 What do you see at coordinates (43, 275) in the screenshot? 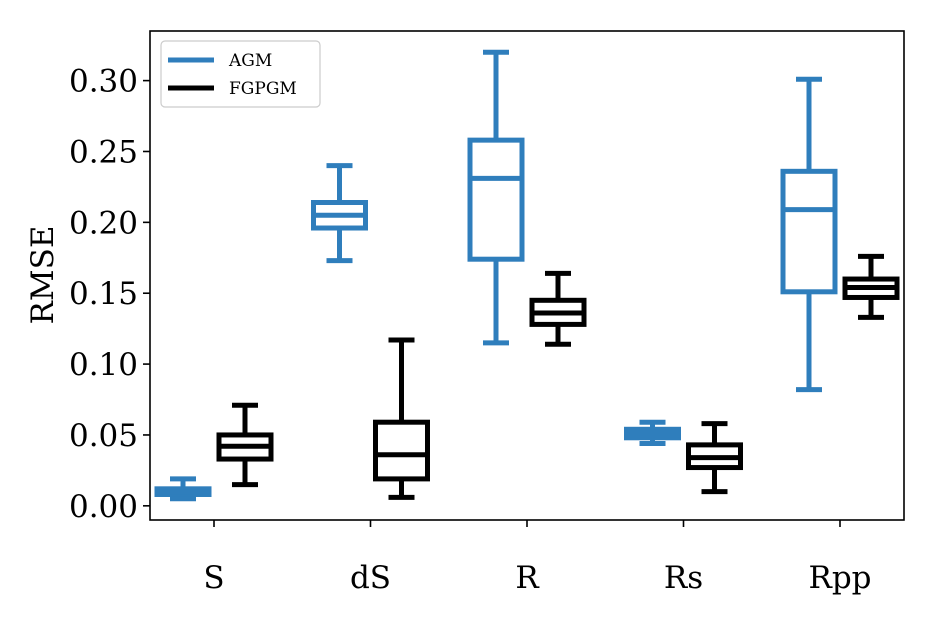
I see `y-axis-label: RMSE` at bounding box center [43, 275].